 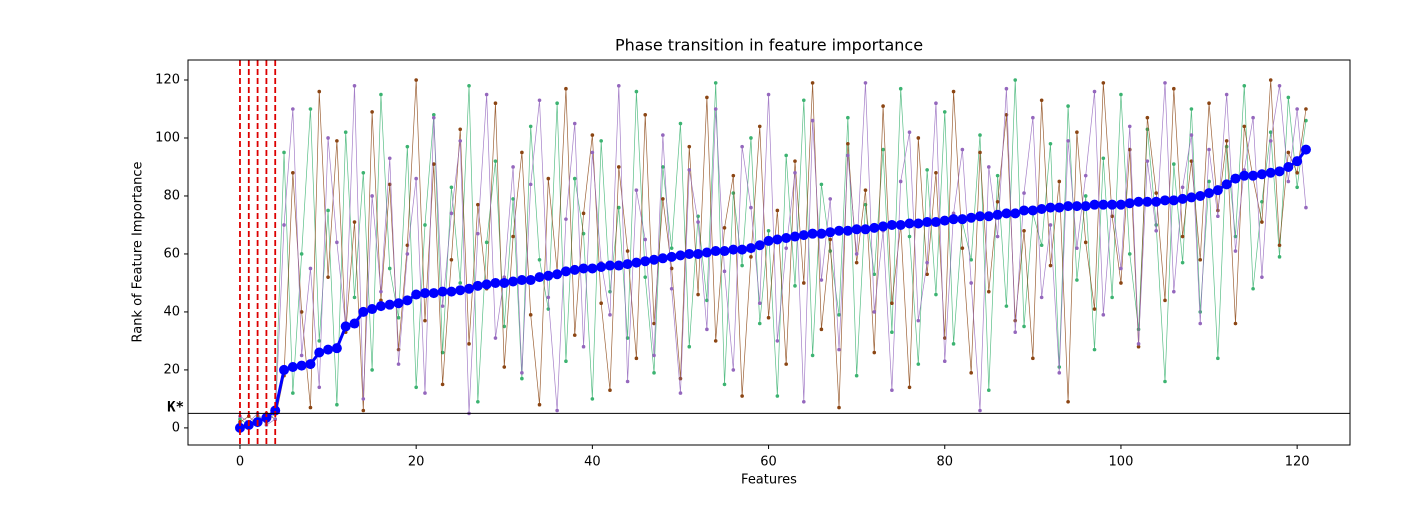 What do you see at coordinates (768, 462) in the screenshot?
I see `x-tick-label: 60` at bounding box center [768, 462].